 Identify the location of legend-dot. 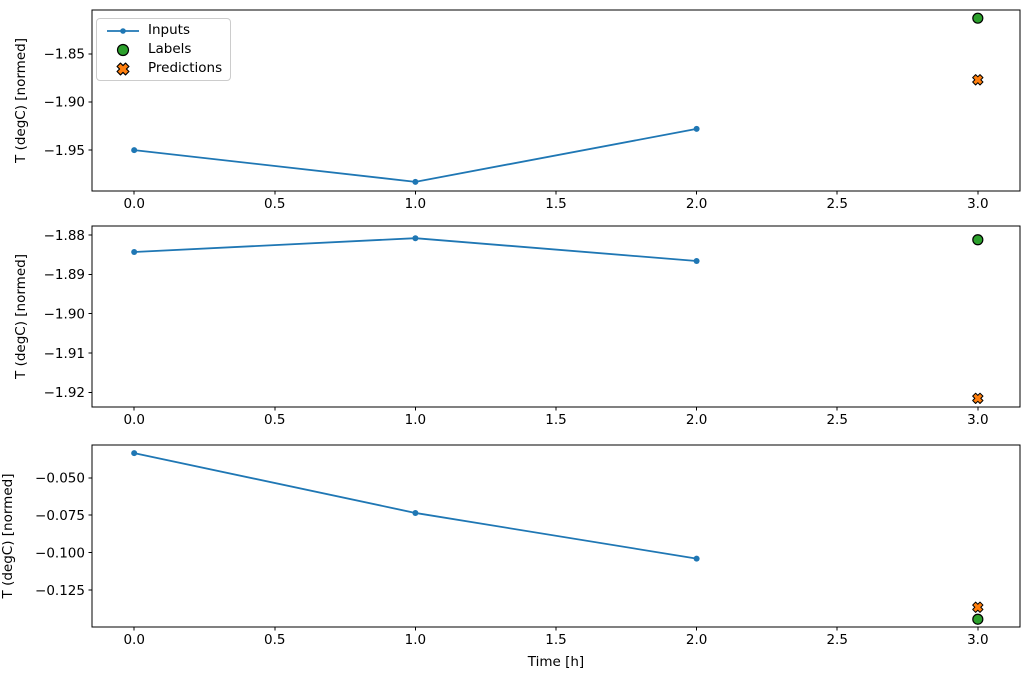
(123, 30).